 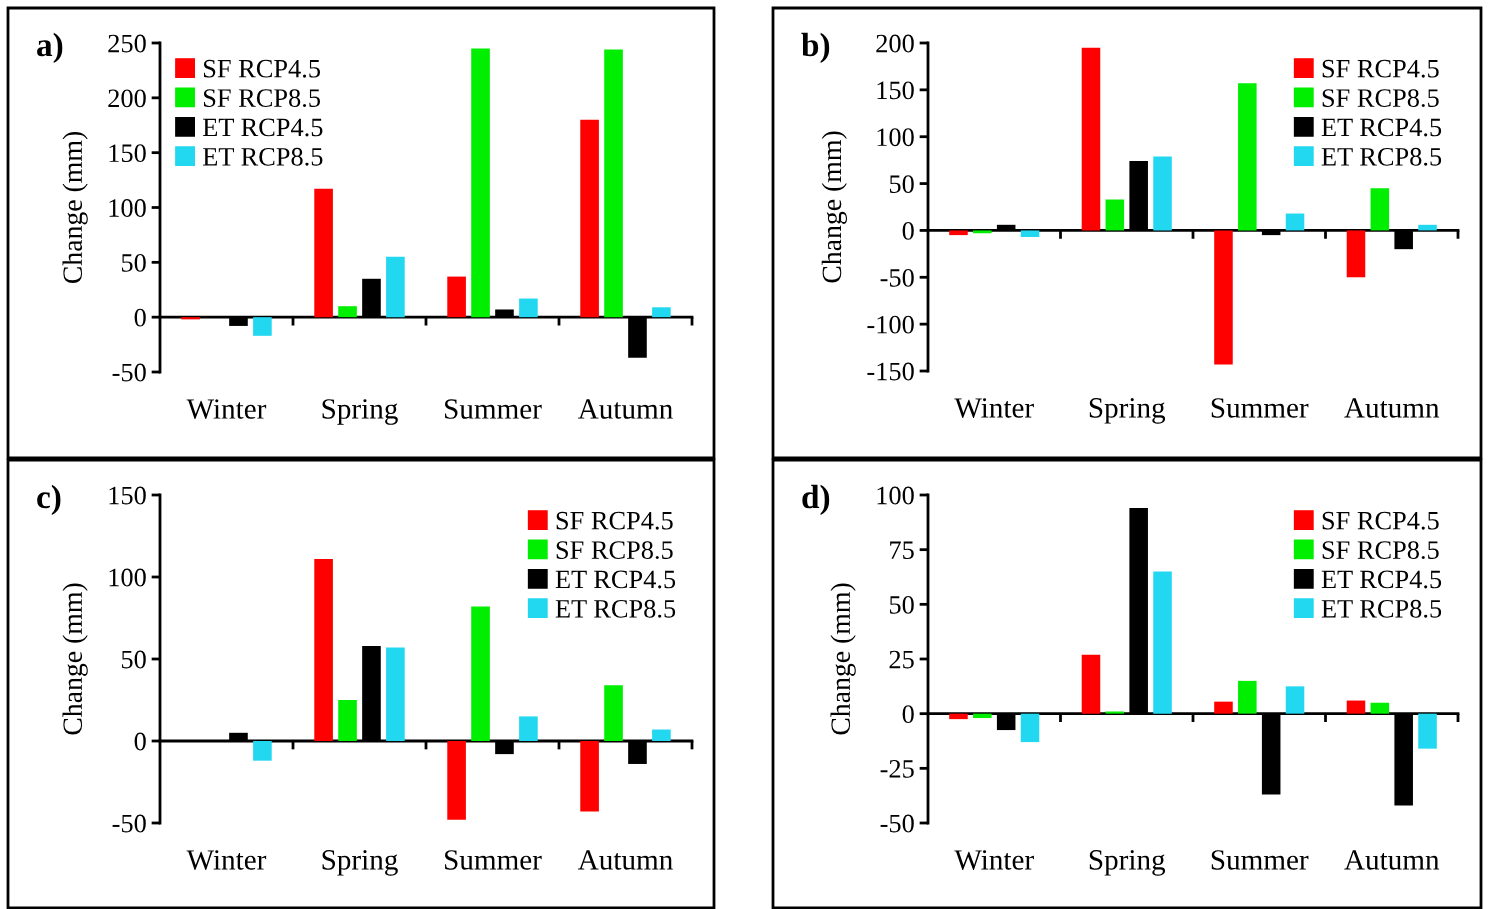 I want to click on text: d), so click(x=816, y=500).